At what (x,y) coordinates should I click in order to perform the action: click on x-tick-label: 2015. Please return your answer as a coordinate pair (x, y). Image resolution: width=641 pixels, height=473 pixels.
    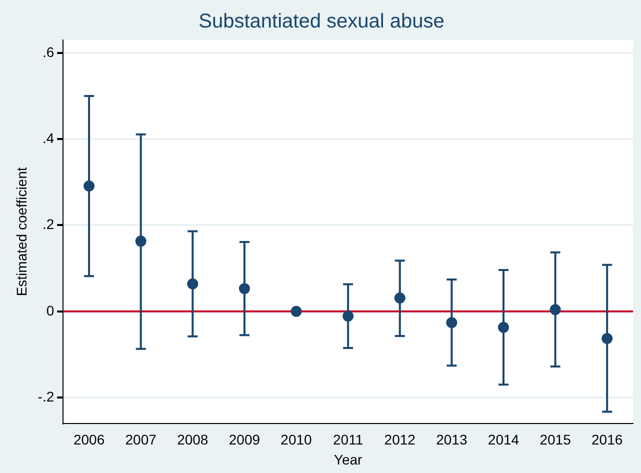
    Looking at the image, I should click on (556, 440).